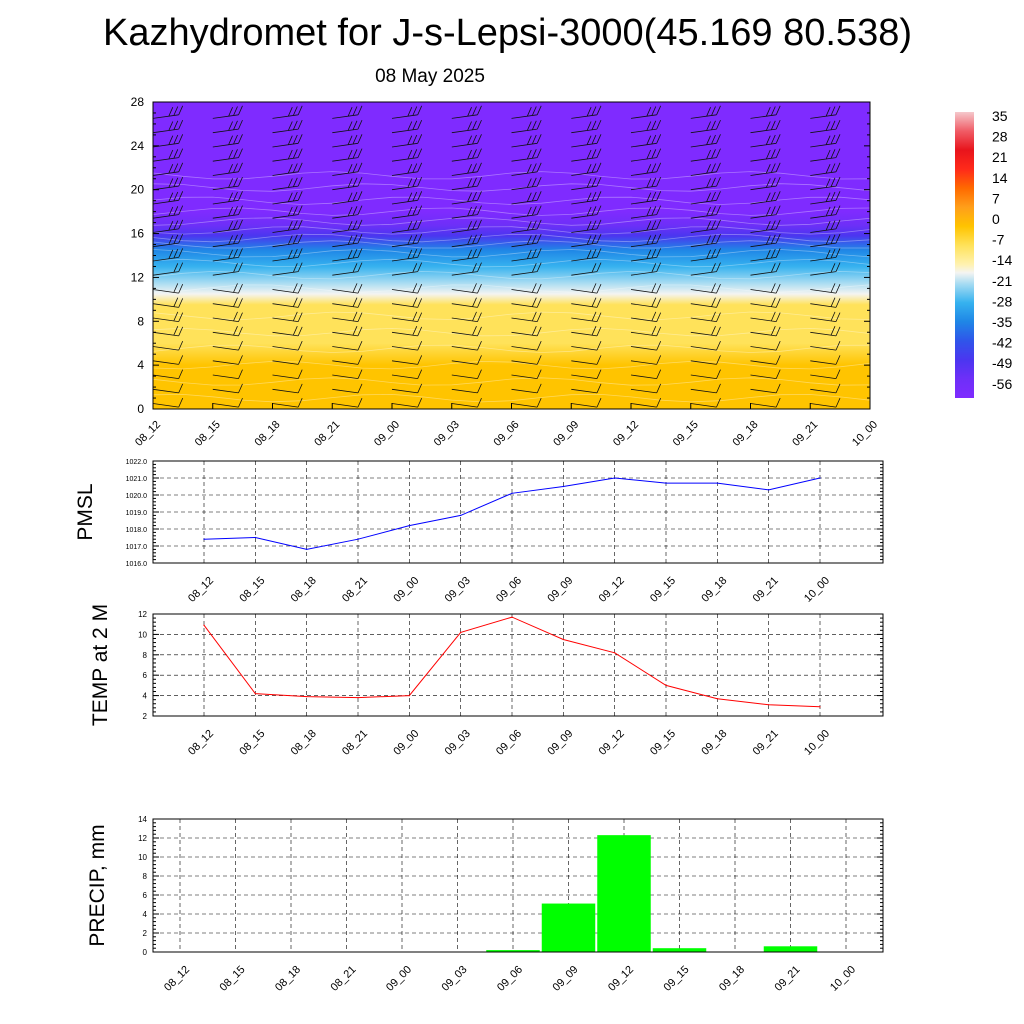 The width and height of the screenshot is (1024, 1024). What do you see at coordinates (138, 102) in the screenshot?
I see `y-tick-label: 28` at bounding box center [138, 102].